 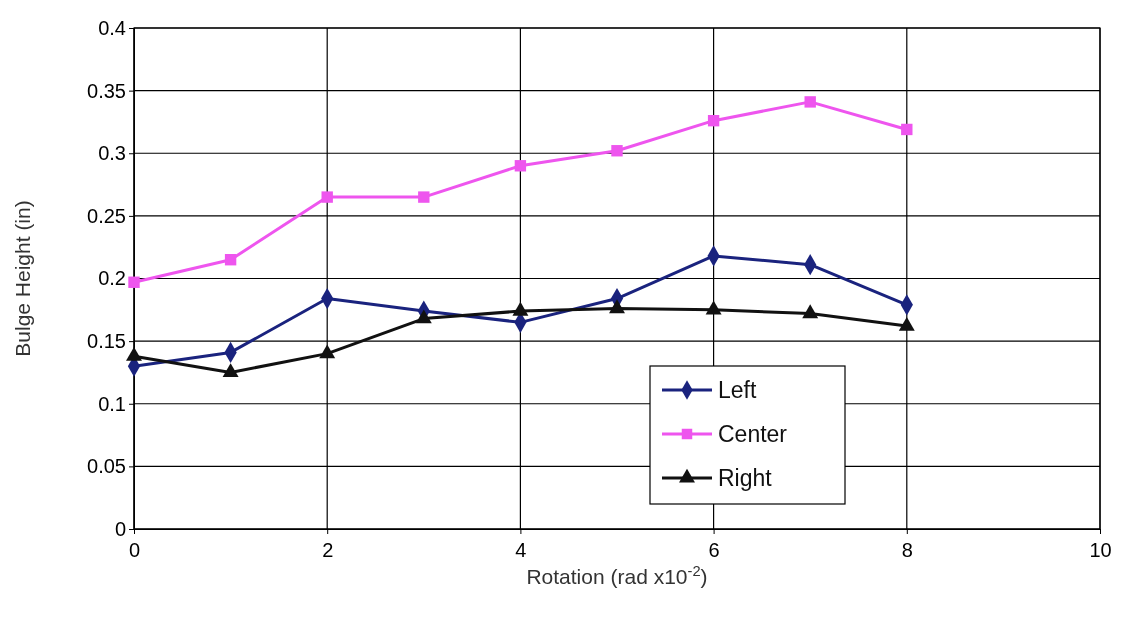 I want to click on x-tick-label: 10, so click(x=1100, y=550).